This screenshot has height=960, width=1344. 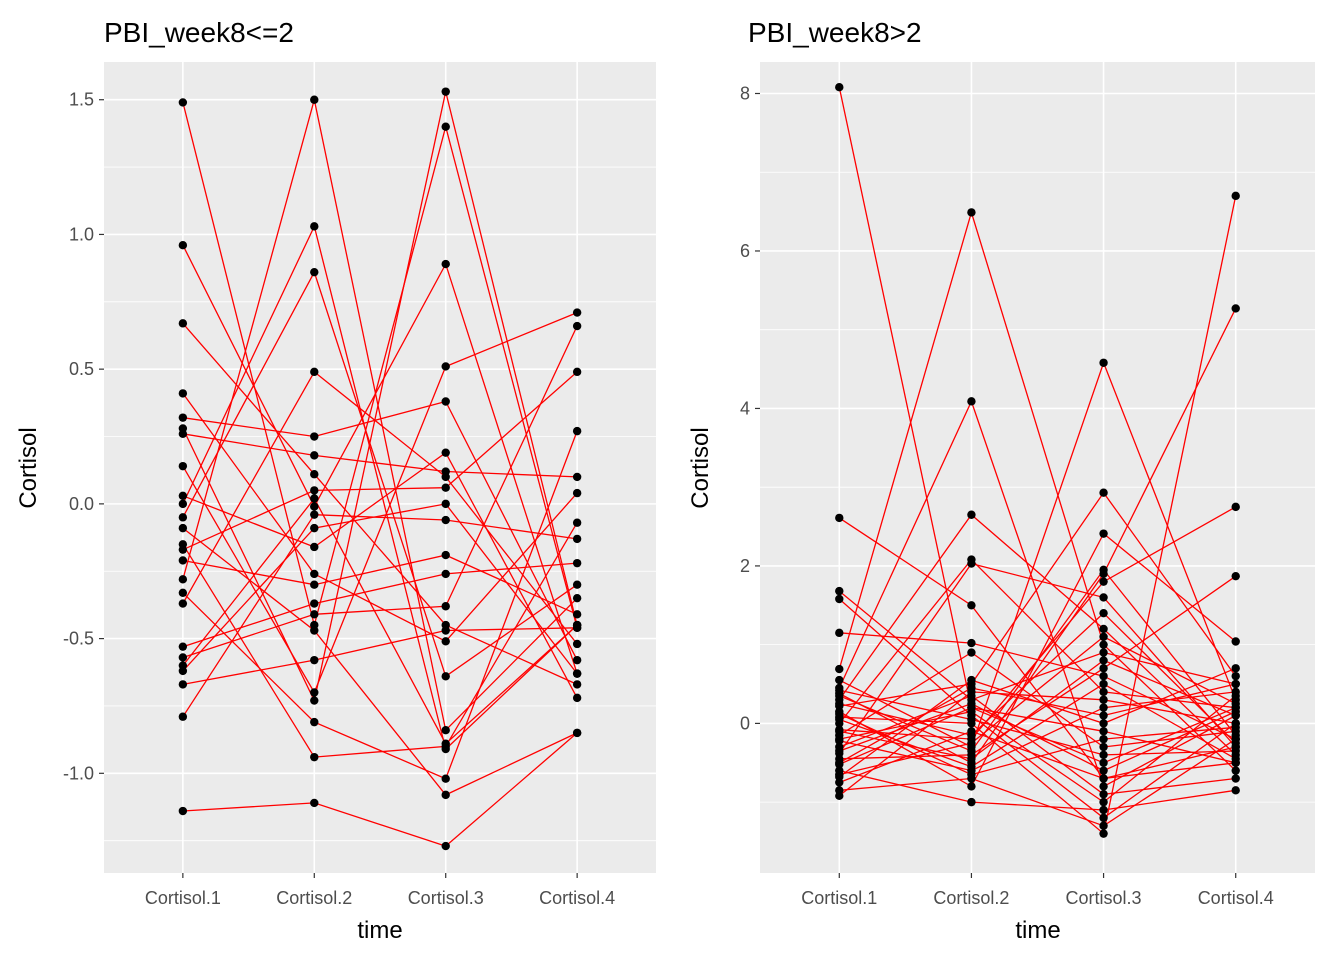 I want to click on y-tick-label: 0.5, so click(x=81, y=369).